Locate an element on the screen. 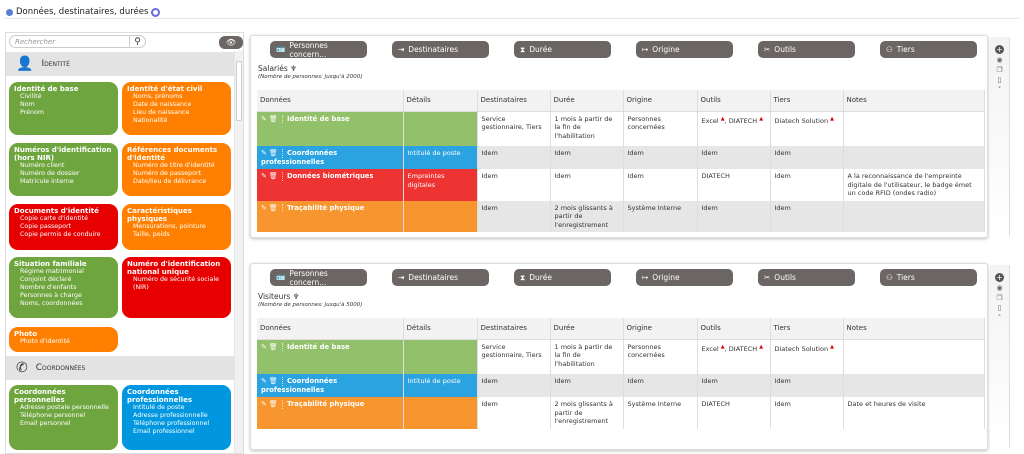 The height and width of the screenshot is (454, 1024). divider is located at coordinates (512, 18).